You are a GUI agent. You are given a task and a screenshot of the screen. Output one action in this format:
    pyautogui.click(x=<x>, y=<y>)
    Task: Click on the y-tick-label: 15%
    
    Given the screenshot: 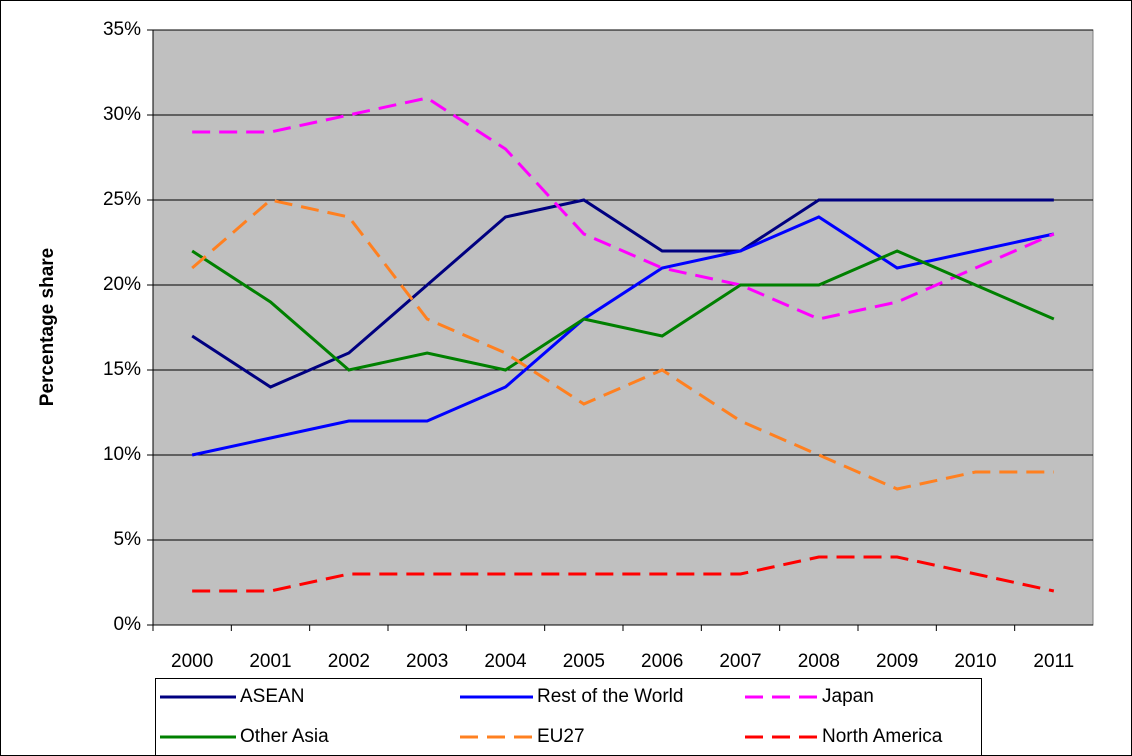 What is the action you would take?
    pyautogui.click(x=122, y=369)
    